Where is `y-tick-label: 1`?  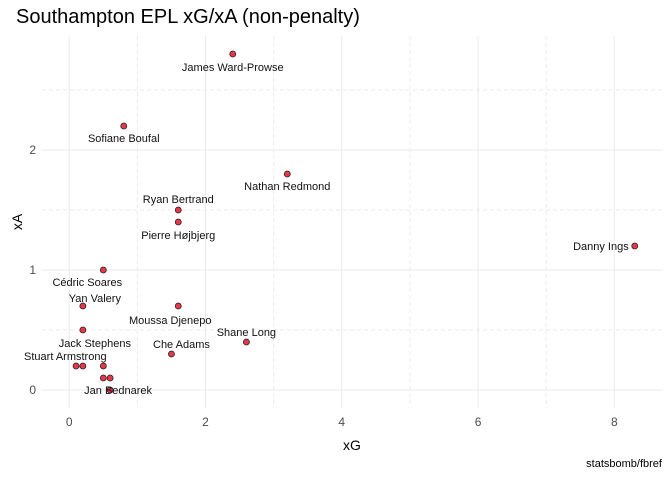 y-tick-label: 1 is located at coordinates (32, 270).